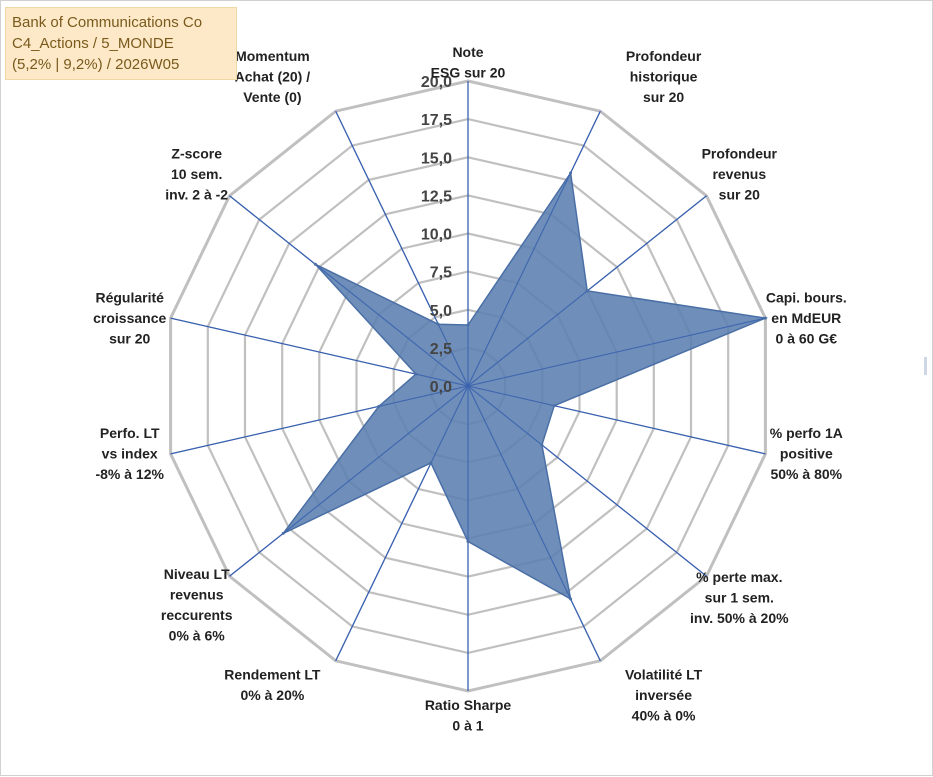 The image size is (933, 777). What do you see at coordinates (129, 297) in the screenshot?
I see `axis-label-line: Régularité` at bounding box center [129, 297].